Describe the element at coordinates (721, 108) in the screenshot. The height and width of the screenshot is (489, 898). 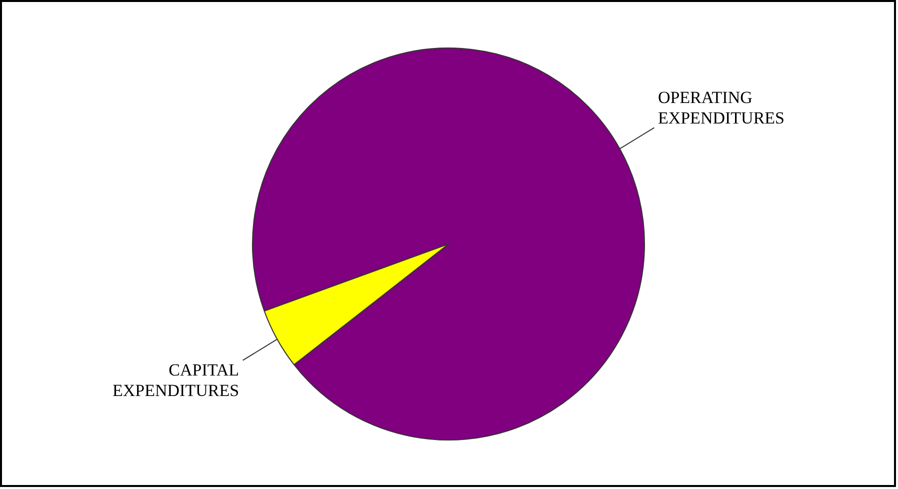
I see `slice-label: OPERATING EXPENDITURES` at that location.